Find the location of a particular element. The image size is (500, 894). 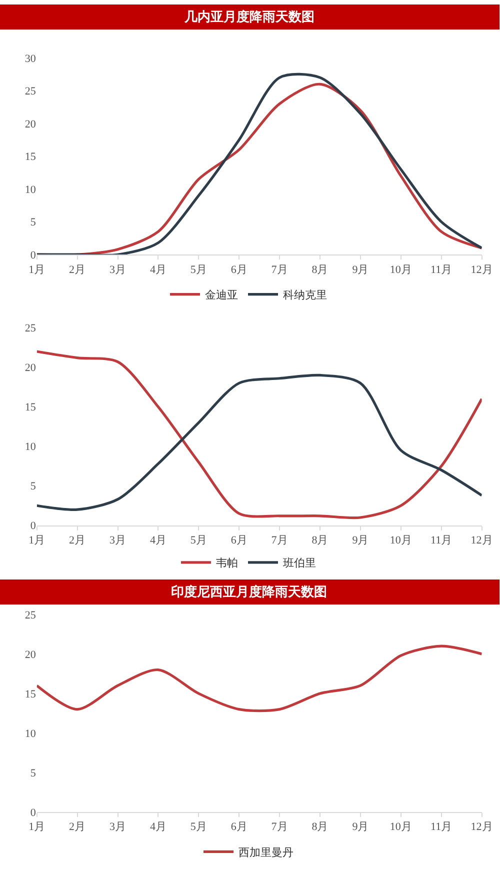

line-series is located at coordinates (259, 442).